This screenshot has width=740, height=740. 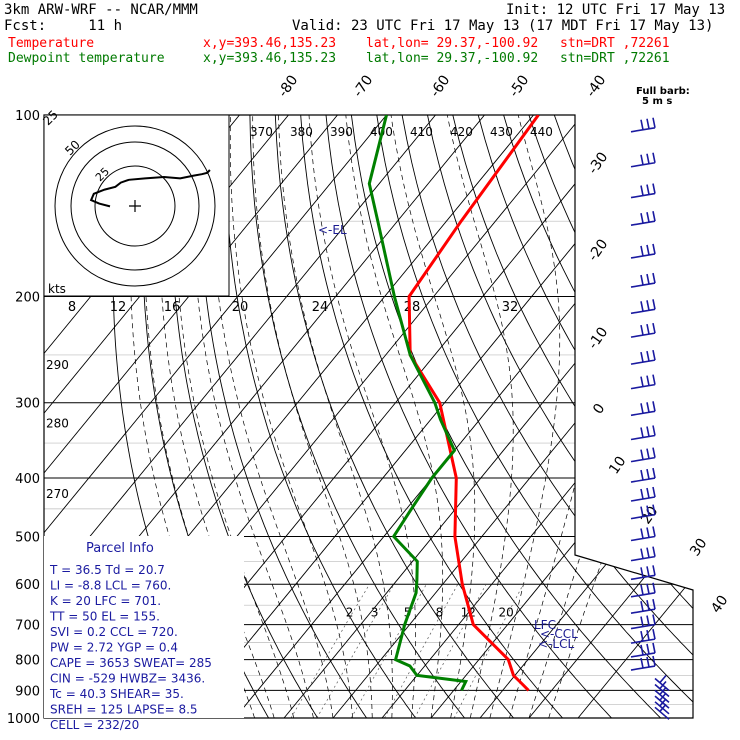 What do you see at coordinates (598, 250) in the screenshot?
I see `isotherm-label--20: -20` at bounding box center [598, 250].